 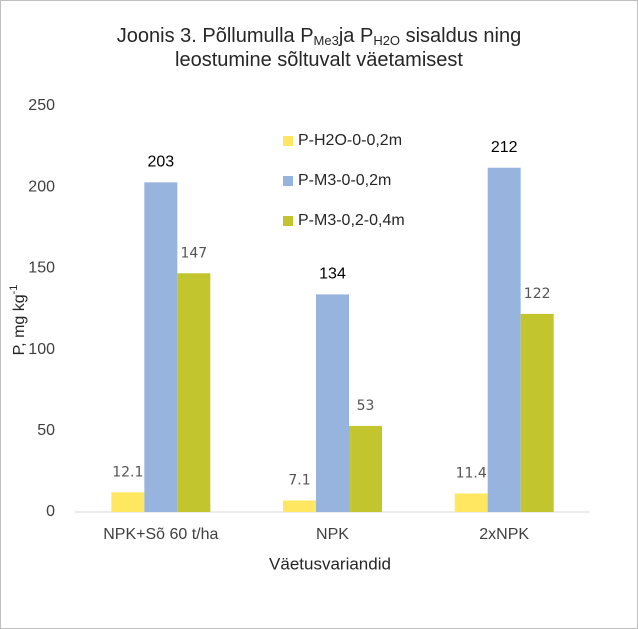 What do you see at coordinates (332, 534) in the screenshot?
I see `x-tick-label: NPK` at bounding box center [332, 534].